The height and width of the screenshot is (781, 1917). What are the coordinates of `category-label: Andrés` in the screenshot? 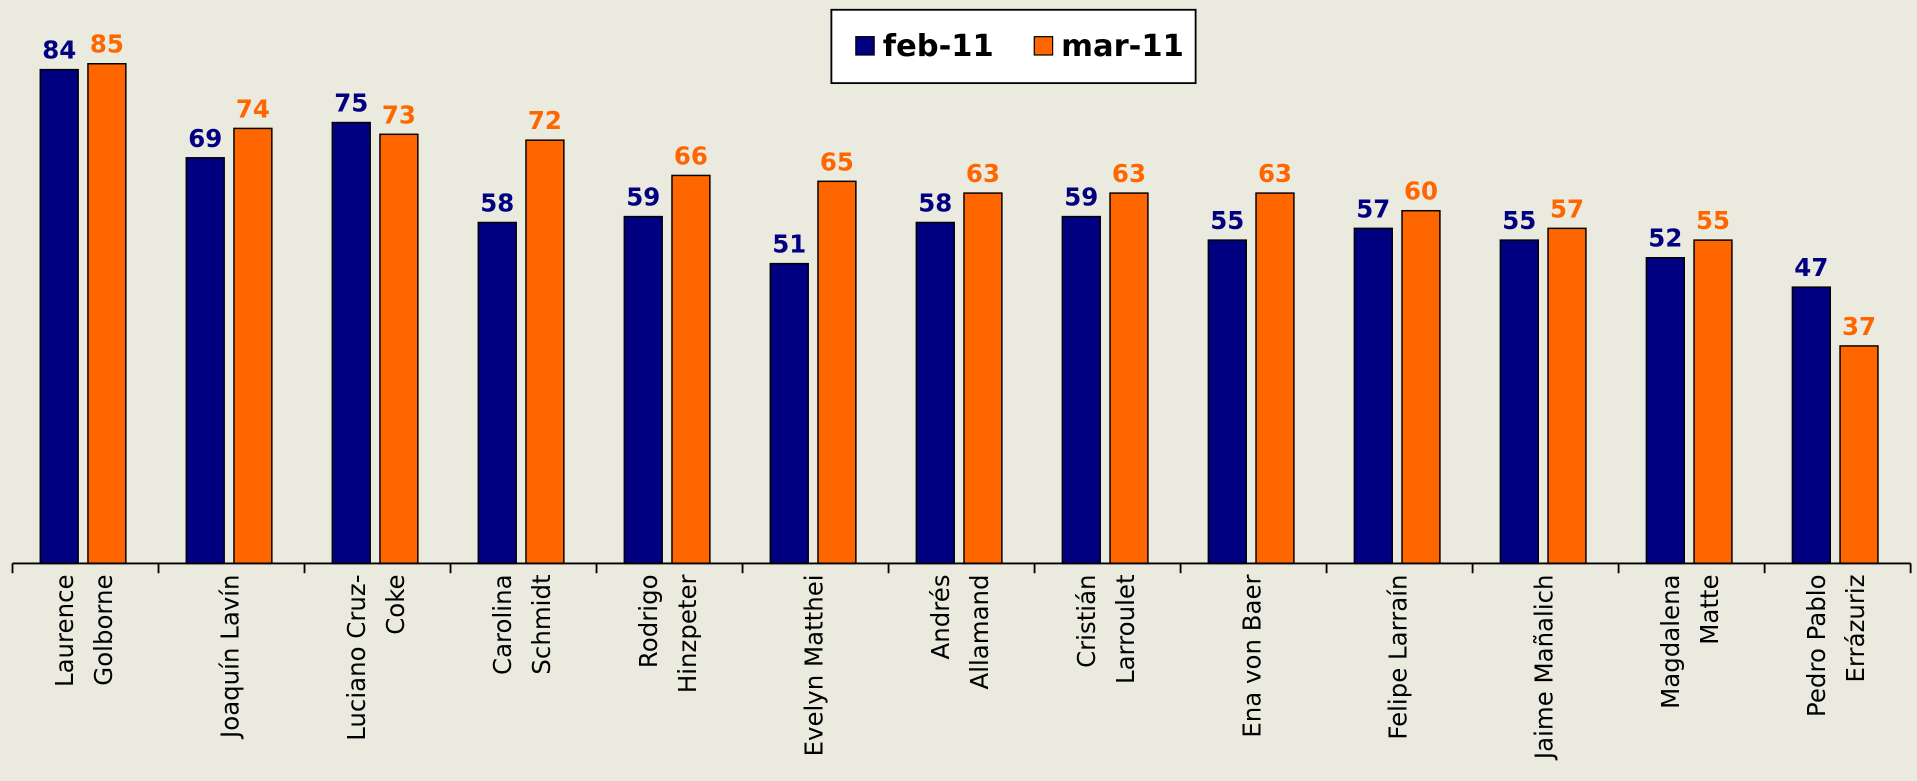 It's located at (940, 616).